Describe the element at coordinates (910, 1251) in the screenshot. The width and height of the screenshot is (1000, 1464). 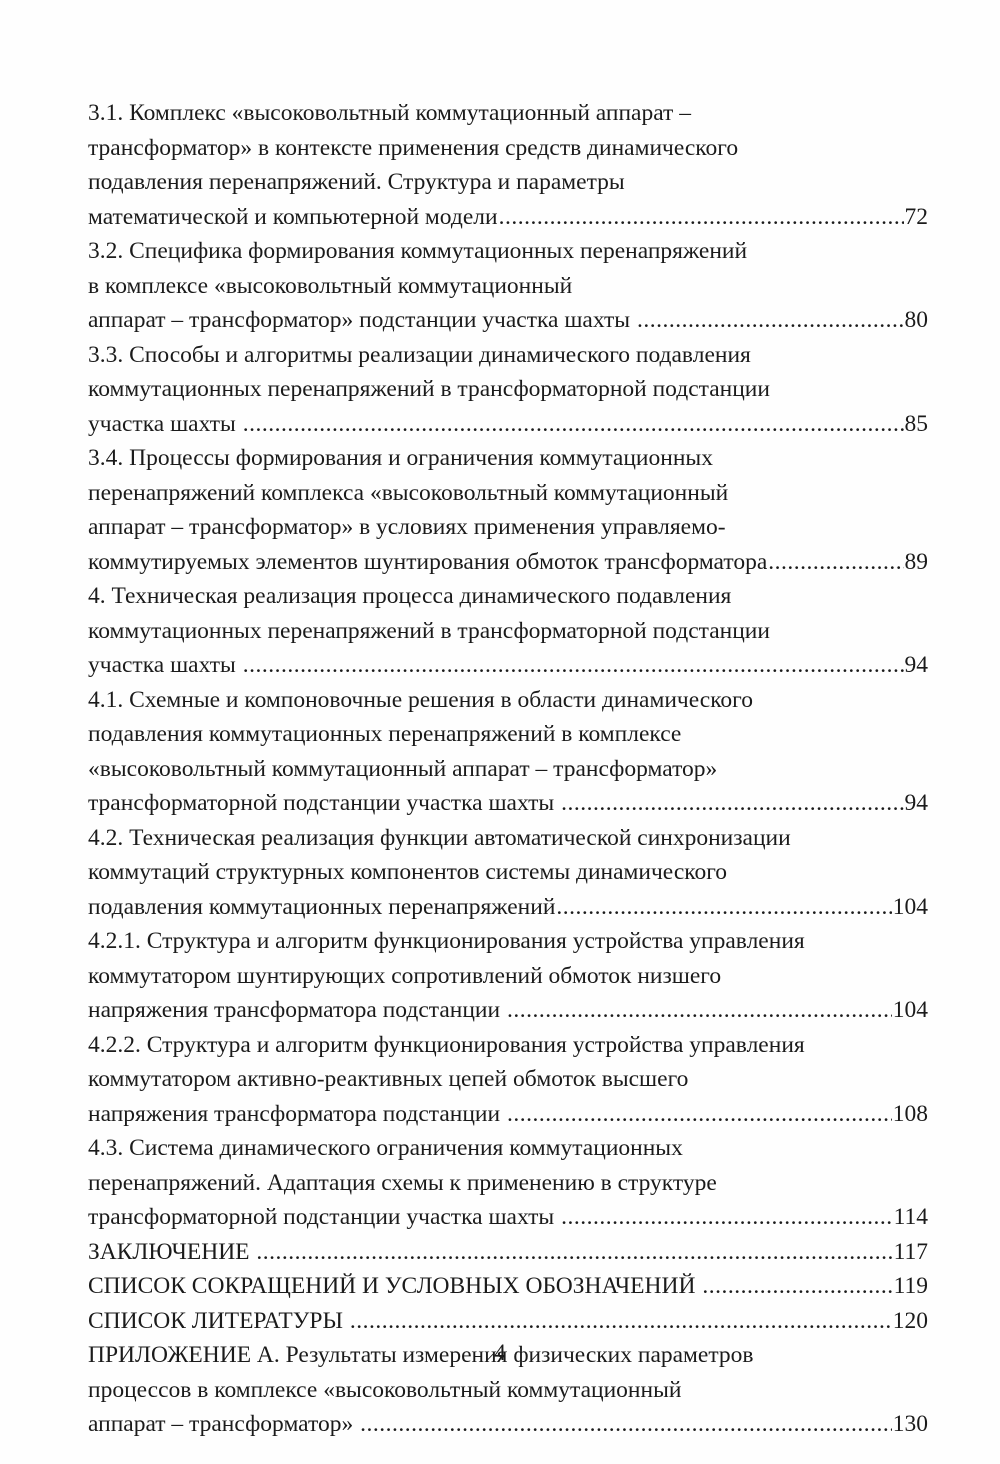
I see `toc-entry-page-number: 117` at that location.